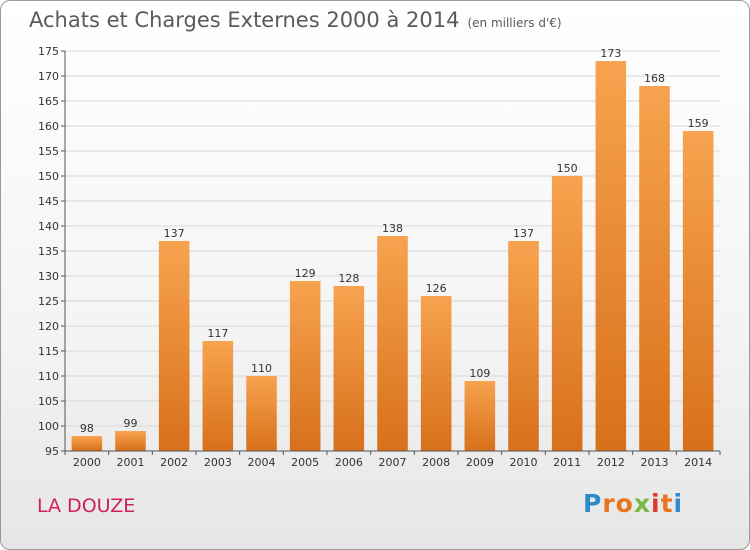  What do you see at coordinates (698, 291) in the screenshot?
I see `bar-2014` at bounding box center [698, 291].